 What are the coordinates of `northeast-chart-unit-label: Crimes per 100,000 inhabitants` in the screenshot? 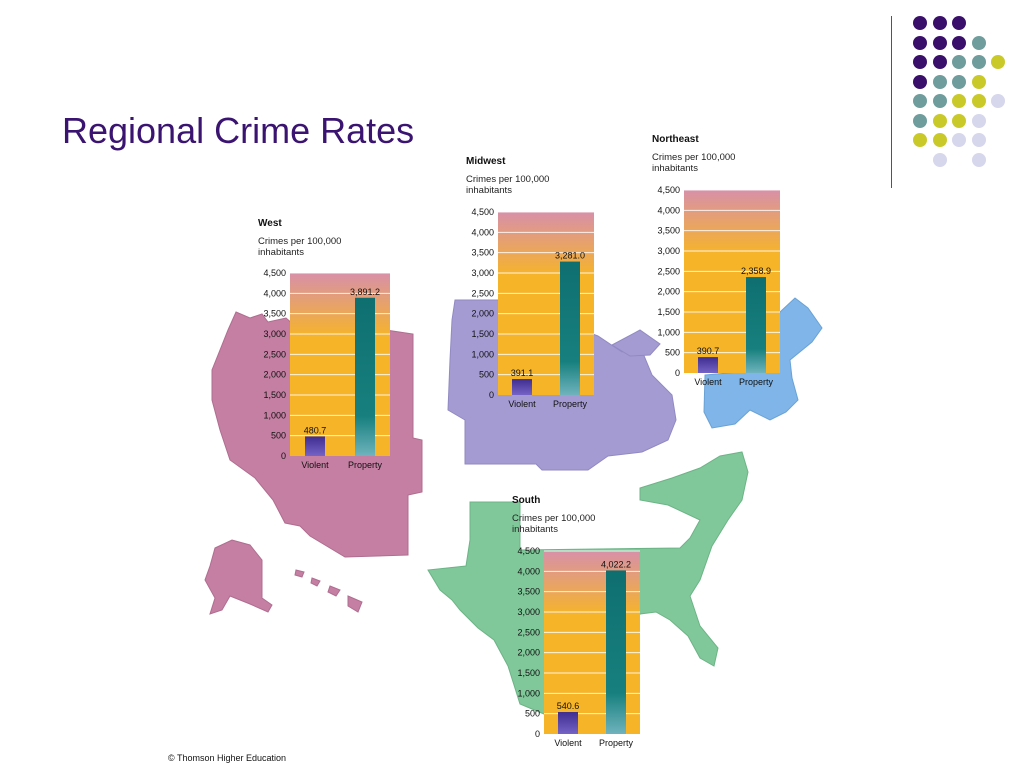 It's located at (694, 163).